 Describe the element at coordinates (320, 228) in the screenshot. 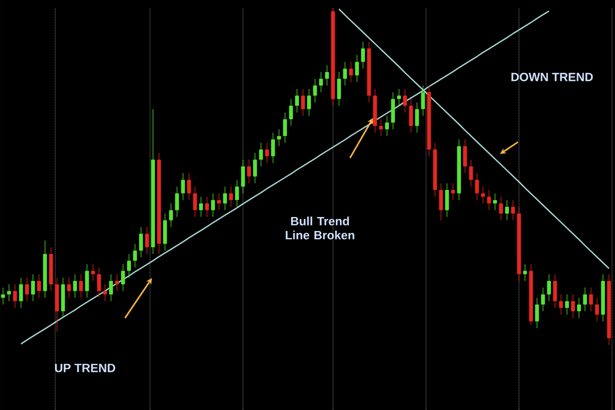

I see `annotation: Bull Trend Line Broken` at that location.